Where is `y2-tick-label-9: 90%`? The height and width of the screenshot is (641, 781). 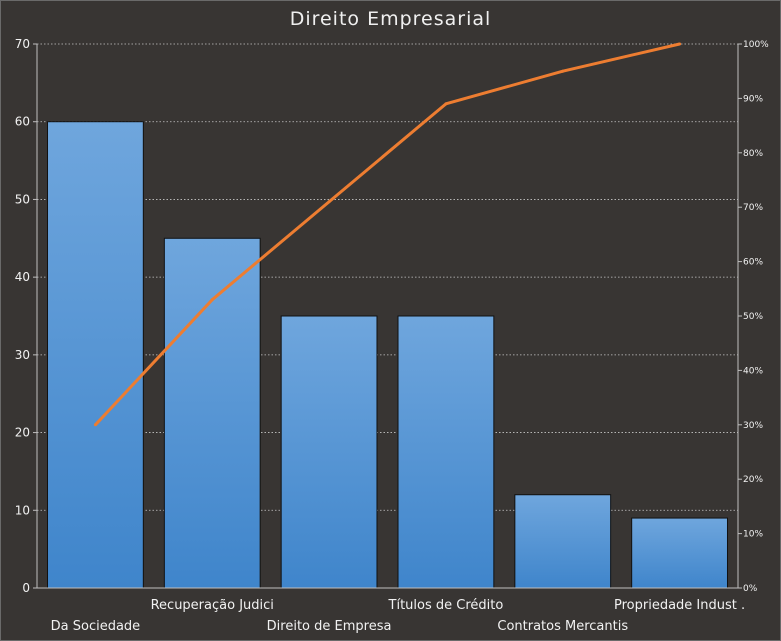
y2-tick-label-9: 90% is located at coordinates (753, 99).